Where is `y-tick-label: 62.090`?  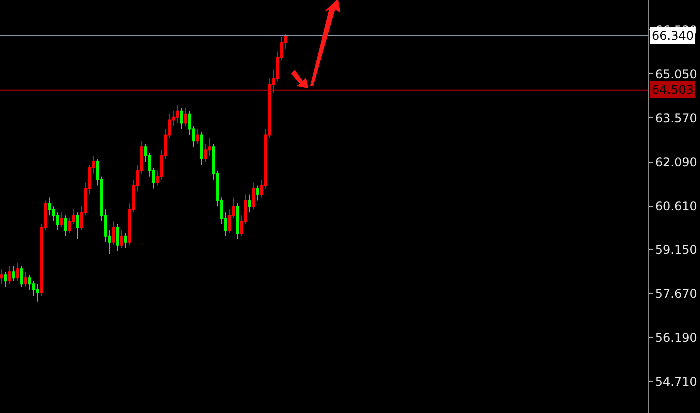 y-tick-label: 62.090 is located at coordinates (676, 162).